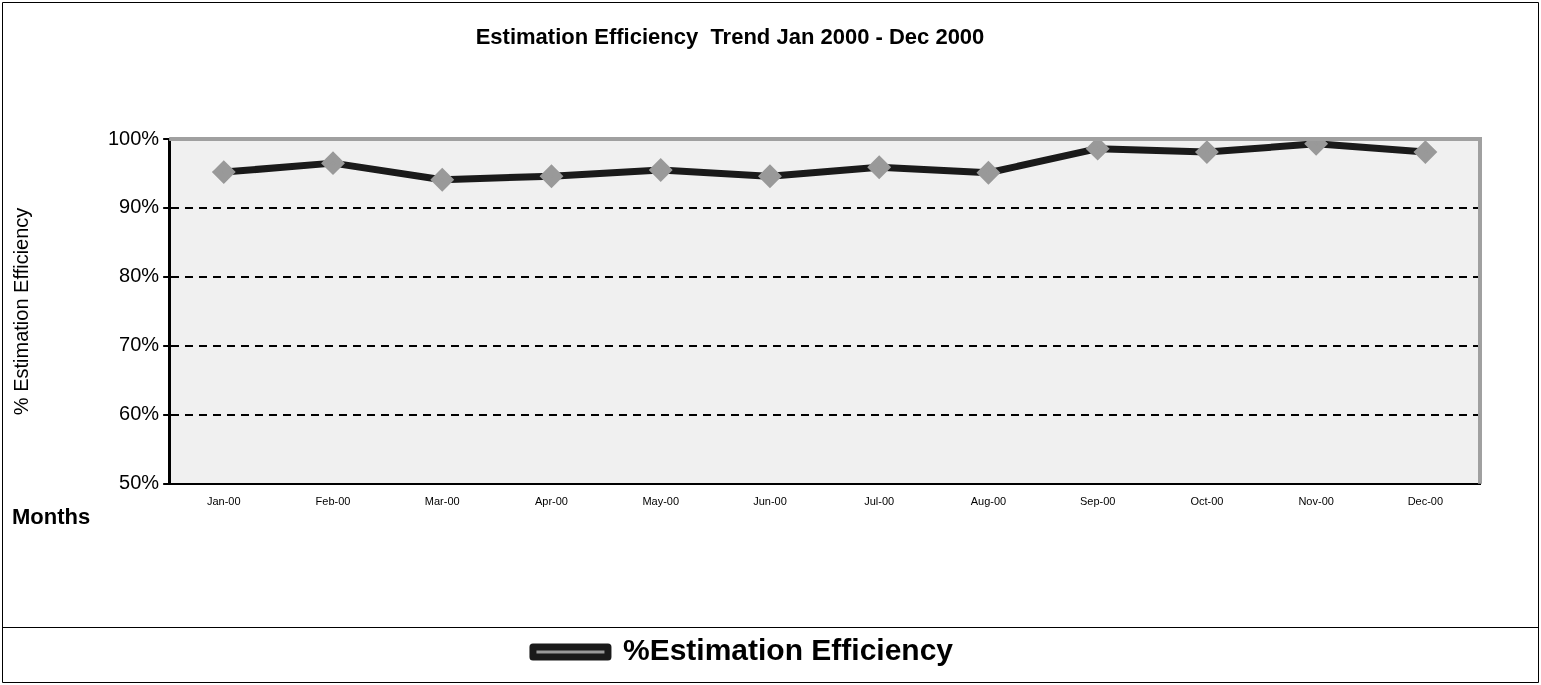 The image size is (1541, 685). Describe the element at coordinates (139, 275) in the screenshot. I see `y-tick-label: 80%` at that location.